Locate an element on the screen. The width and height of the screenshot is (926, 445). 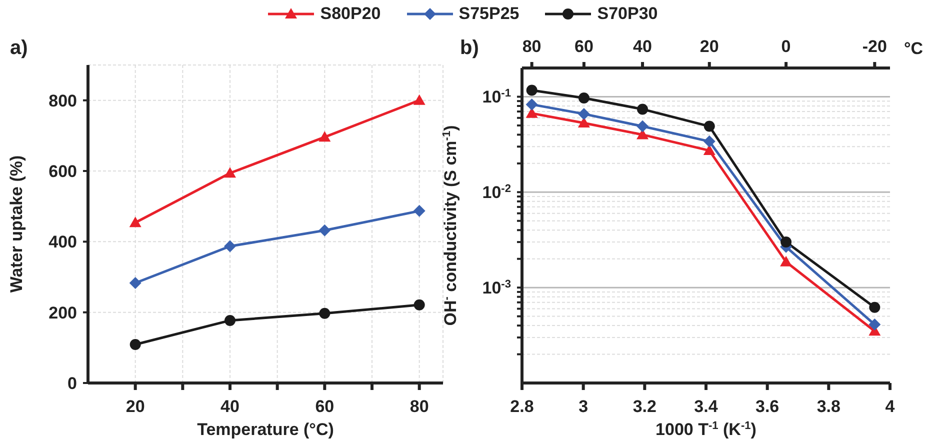
legend-label: S80P20 is located at coordinates (350, 14).